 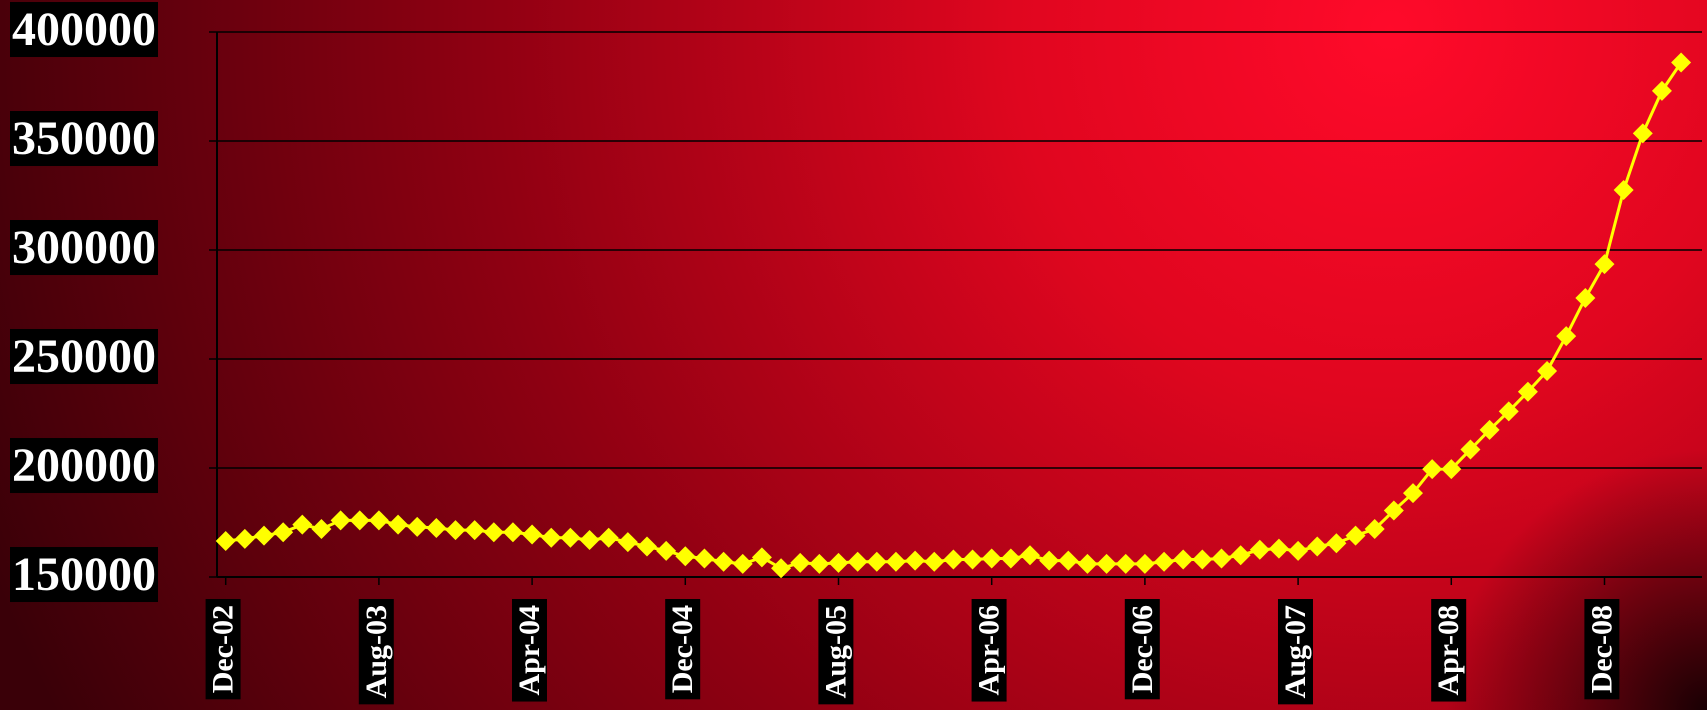 I want to click on y-tick-label: 300000, so click(x=84, y=247).